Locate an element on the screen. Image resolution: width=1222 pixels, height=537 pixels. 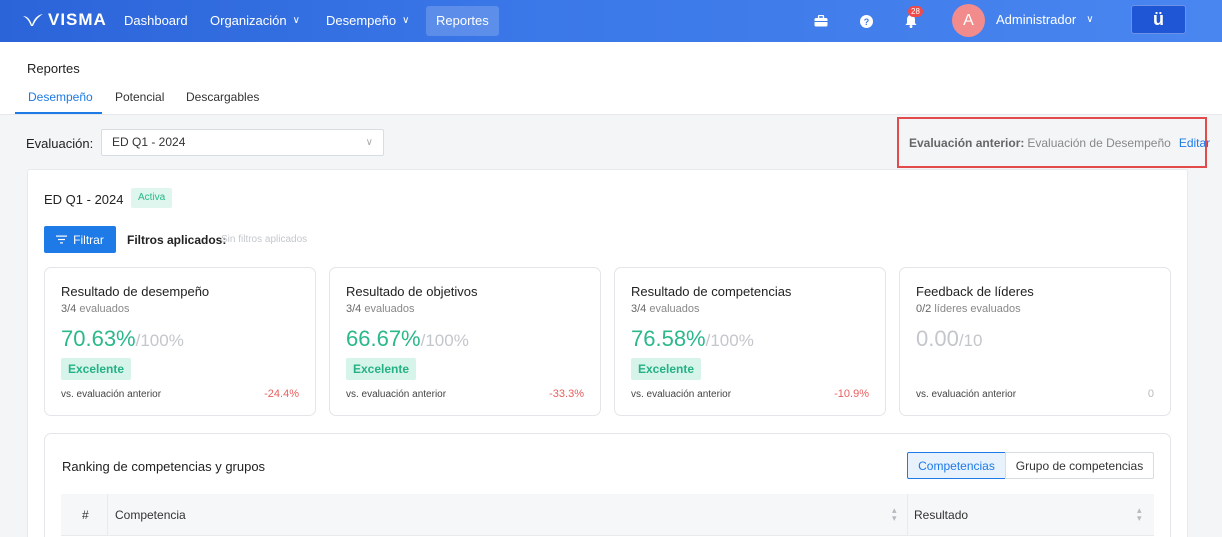
brand-app-button: ü is located at coordinates (1158, 19).